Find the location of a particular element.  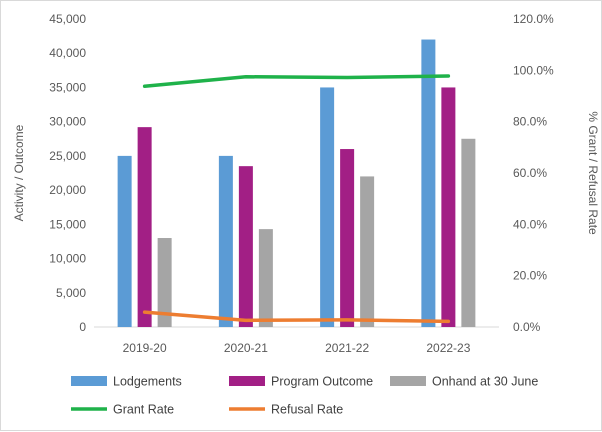

y-tick-label: 35,000 is located at coordinates (67, 87).